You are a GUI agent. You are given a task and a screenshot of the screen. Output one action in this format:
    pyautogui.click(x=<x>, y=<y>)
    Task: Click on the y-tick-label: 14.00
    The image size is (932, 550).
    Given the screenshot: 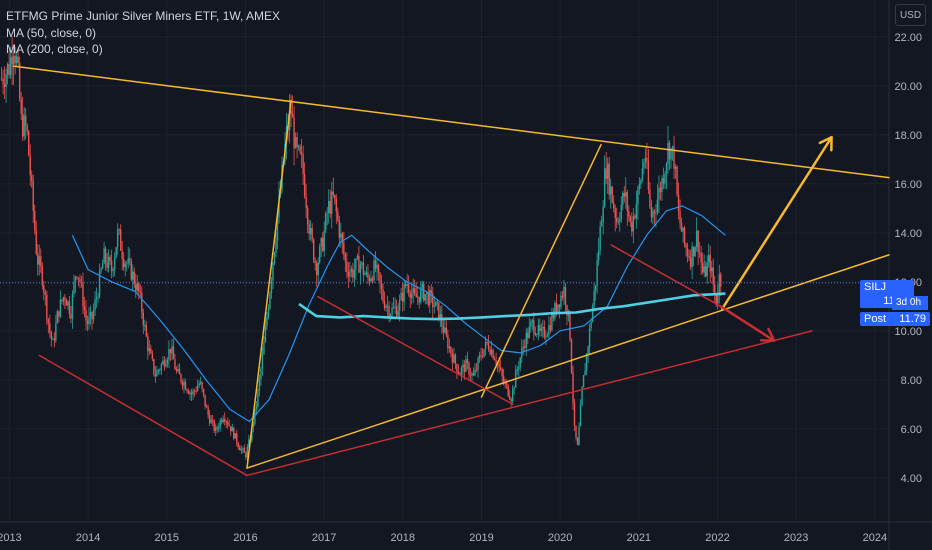 What is the action you would take?
    pyautogui.click(x=908, y=234)
    